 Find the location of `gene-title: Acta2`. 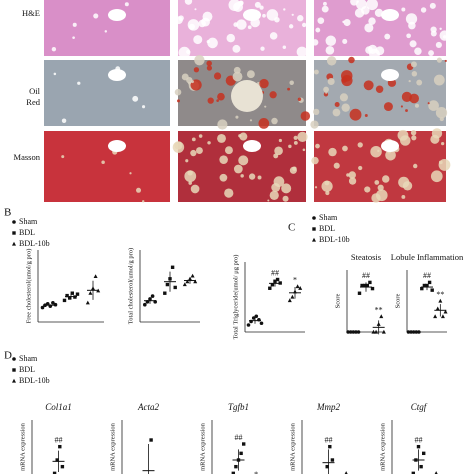

gene-title: Acta2 is located at coordinates (148, 407).